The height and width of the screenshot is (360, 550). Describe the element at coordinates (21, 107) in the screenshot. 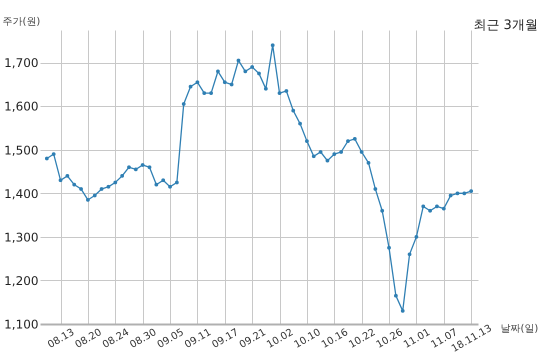

I see `y-tick-label: 1,600` at that location.